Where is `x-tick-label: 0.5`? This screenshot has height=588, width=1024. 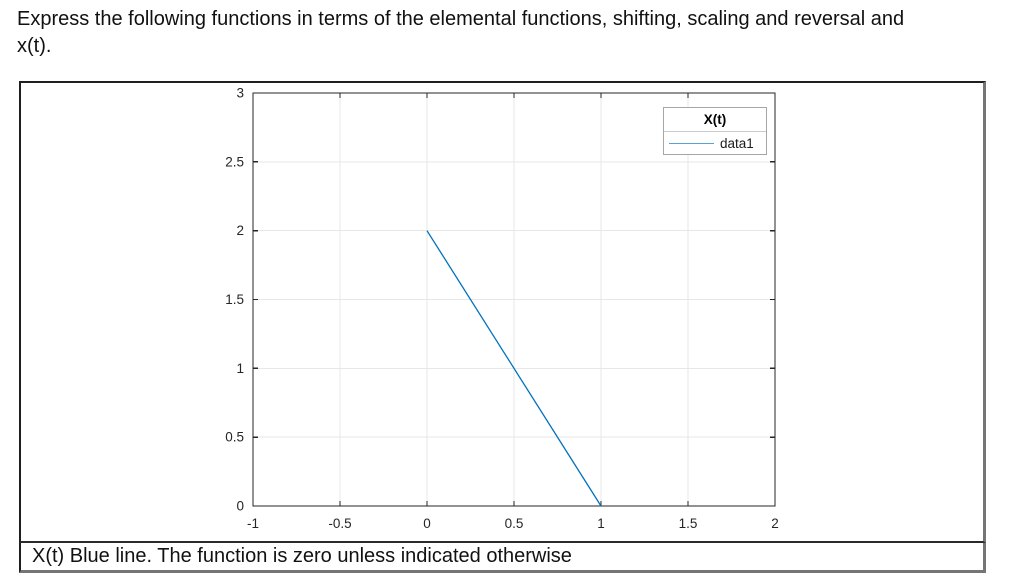
x-tick-label: 0.5 is located at coordinates (514, 523).